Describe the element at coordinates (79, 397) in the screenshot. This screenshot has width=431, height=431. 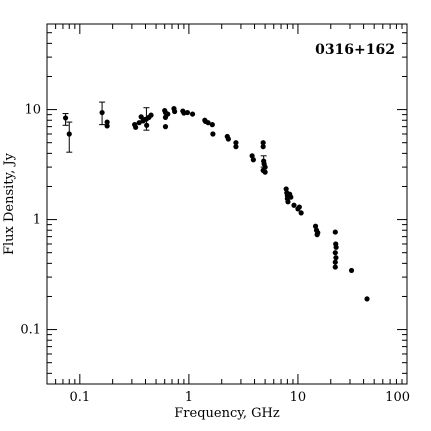
I see `x-tick-label: 0.1` at that location.